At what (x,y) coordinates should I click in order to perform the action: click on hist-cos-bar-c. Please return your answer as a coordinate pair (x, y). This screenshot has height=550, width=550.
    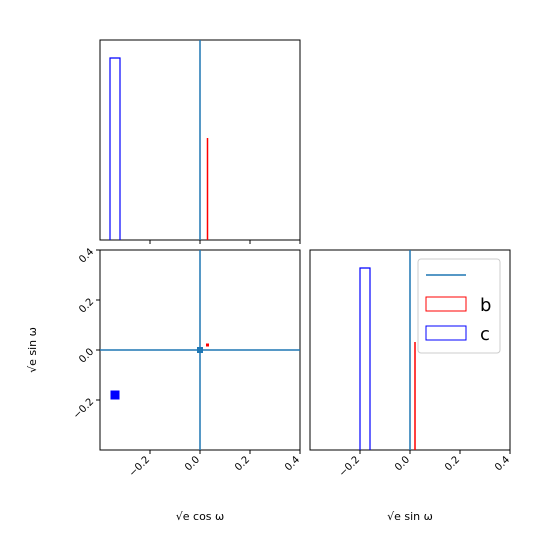
    Looking at the image, I should click on (115, 148).